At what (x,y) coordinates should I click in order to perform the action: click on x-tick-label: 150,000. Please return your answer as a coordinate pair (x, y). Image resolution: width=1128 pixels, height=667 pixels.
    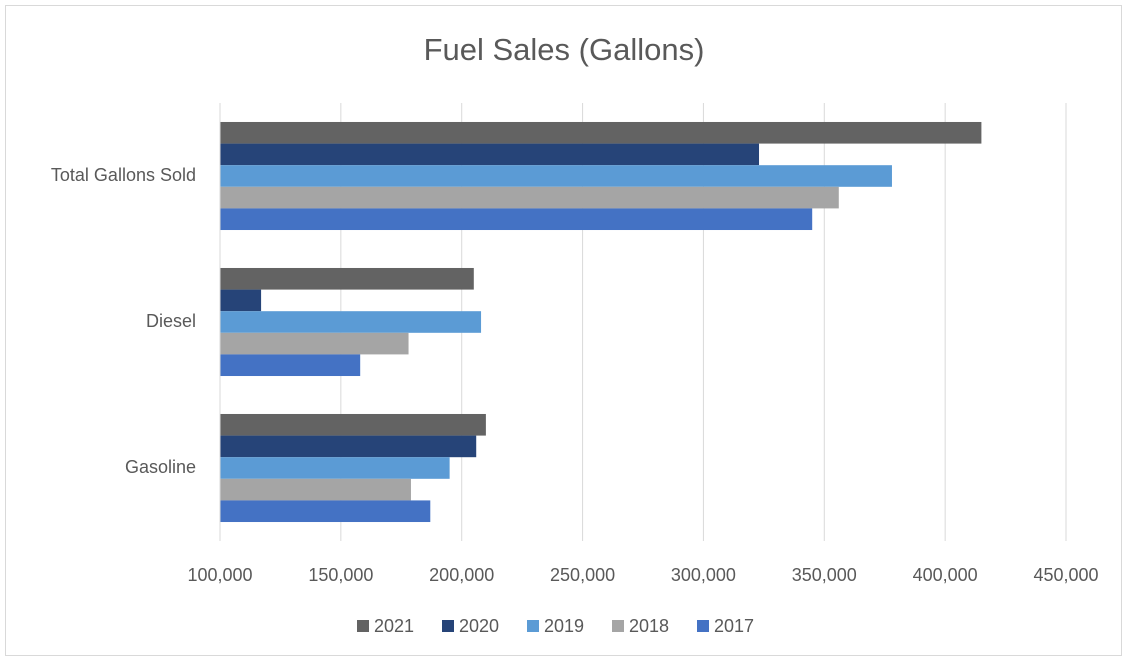
    Looking at the image, I should click on (340, 575).